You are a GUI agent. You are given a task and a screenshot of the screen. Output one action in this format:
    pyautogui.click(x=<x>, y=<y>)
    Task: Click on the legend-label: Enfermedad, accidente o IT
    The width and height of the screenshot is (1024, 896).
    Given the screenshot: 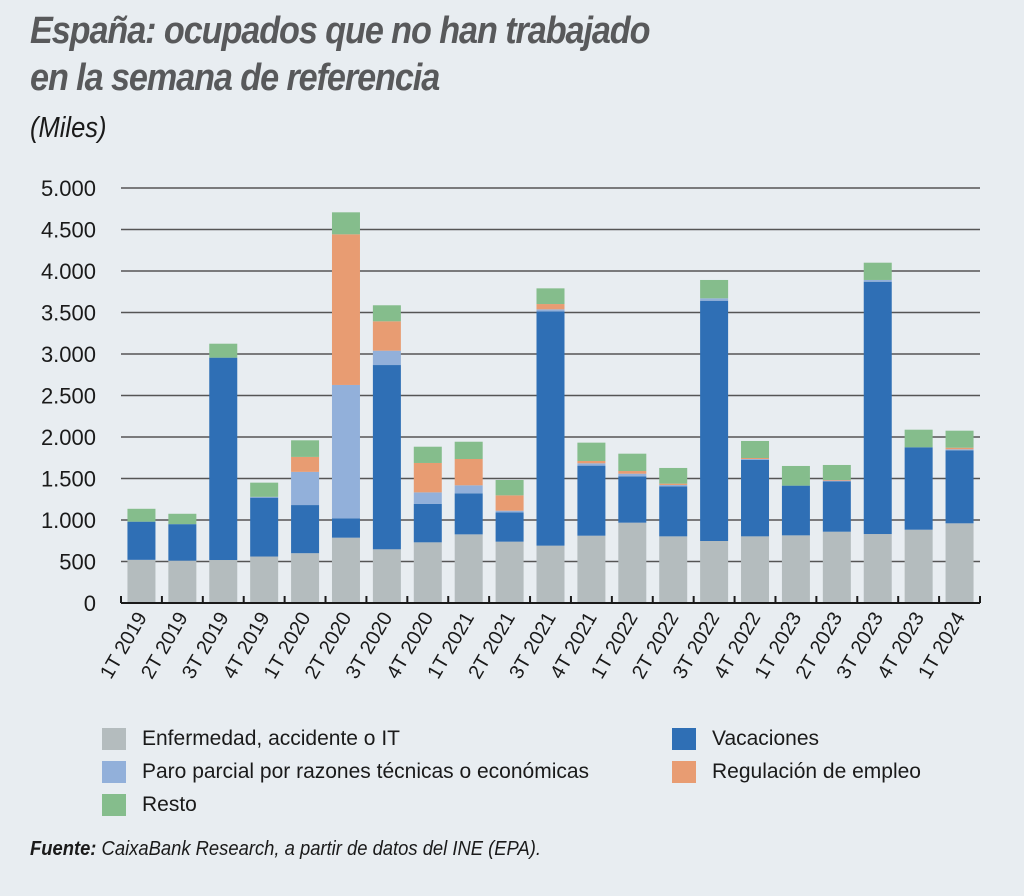 What is the action you would take?
    pyautogui.click(x=271, y=738)
    